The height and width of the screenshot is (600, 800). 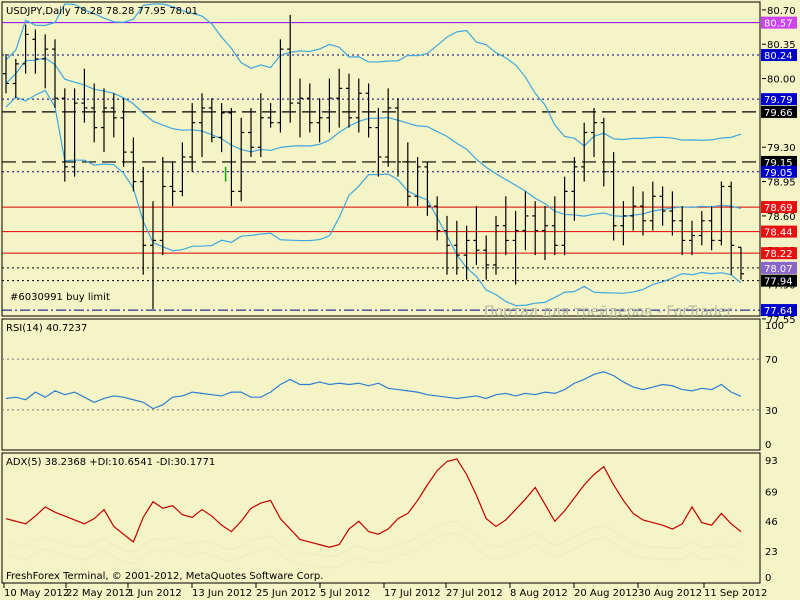 I want to click on level-label: 79.05, so click(x=778, y=173).